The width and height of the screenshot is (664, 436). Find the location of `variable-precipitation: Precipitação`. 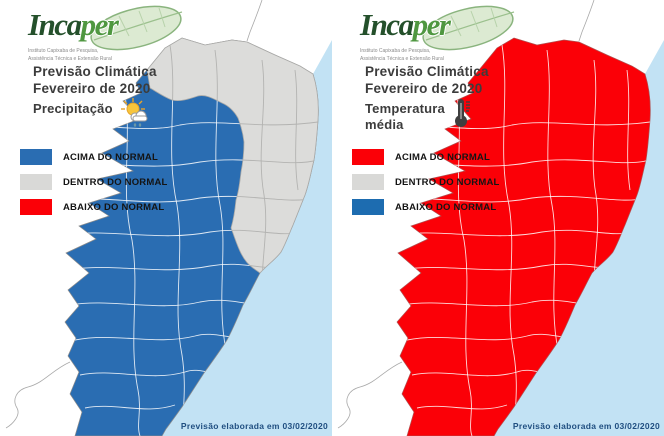

variable-precipitation: Precipitação is located at coordinates (92, 112).